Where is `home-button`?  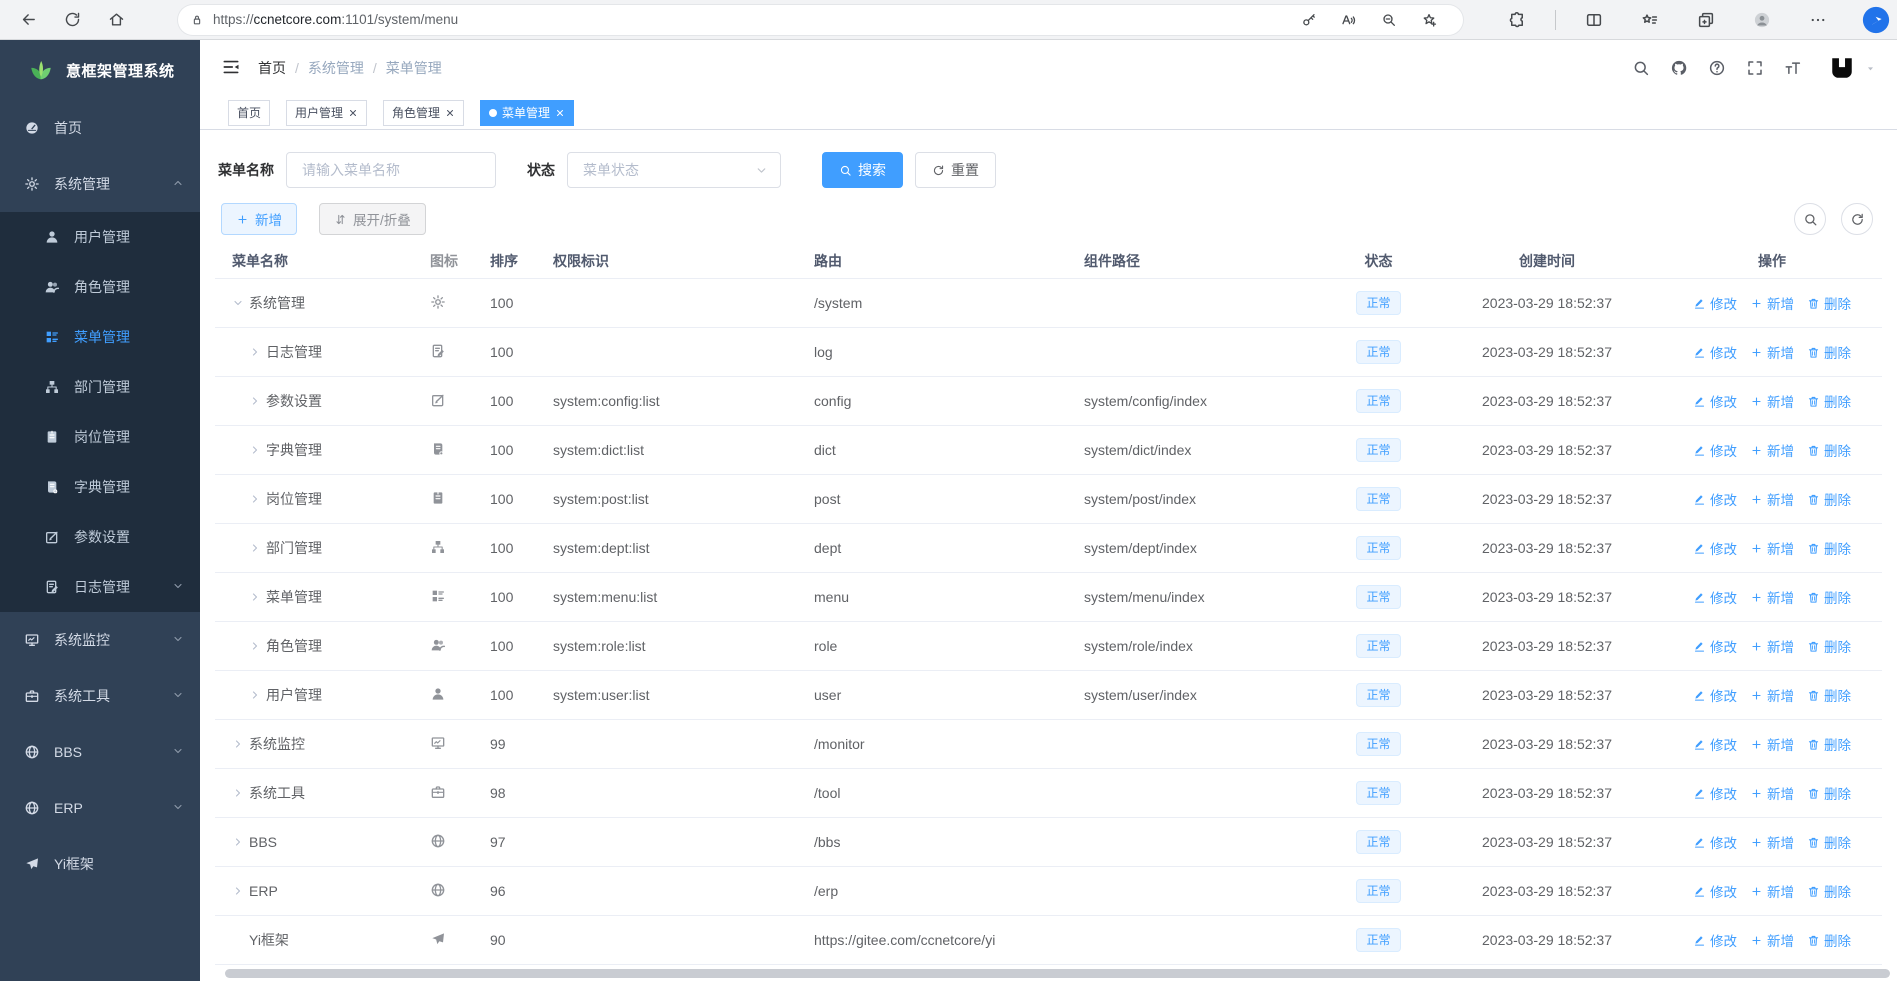 home-button is located at coordinates (116, 20).